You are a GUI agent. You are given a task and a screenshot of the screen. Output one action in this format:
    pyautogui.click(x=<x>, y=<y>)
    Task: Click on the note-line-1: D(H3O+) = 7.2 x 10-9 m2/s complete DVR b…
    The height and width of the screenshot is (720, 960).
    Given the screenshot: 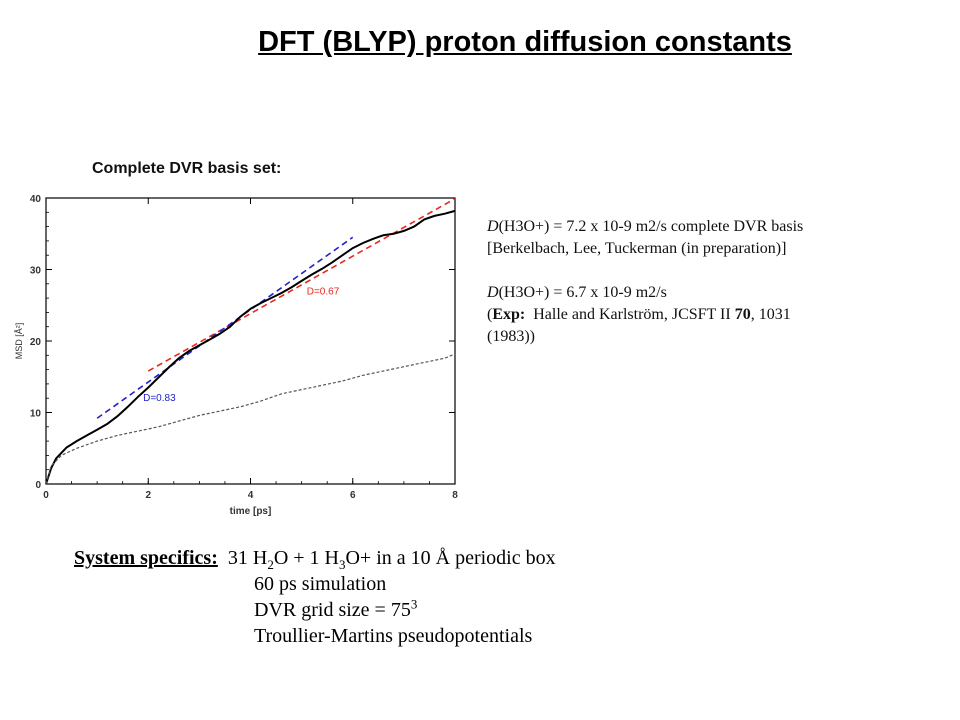 What is the action you would take?
    pyautogui.click(x=707, y=227)
    